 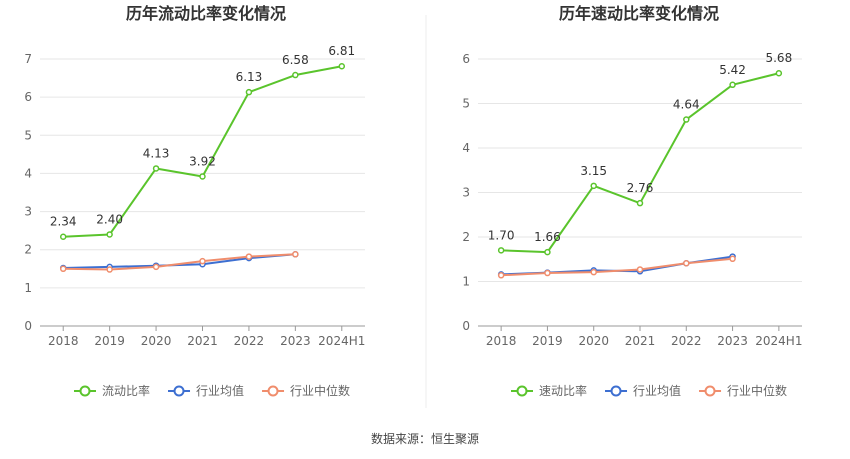 What do you see at coordinates (295, 60) in the screenshot?
I see `data-label: 6.58` at bounding box center [295, 60].